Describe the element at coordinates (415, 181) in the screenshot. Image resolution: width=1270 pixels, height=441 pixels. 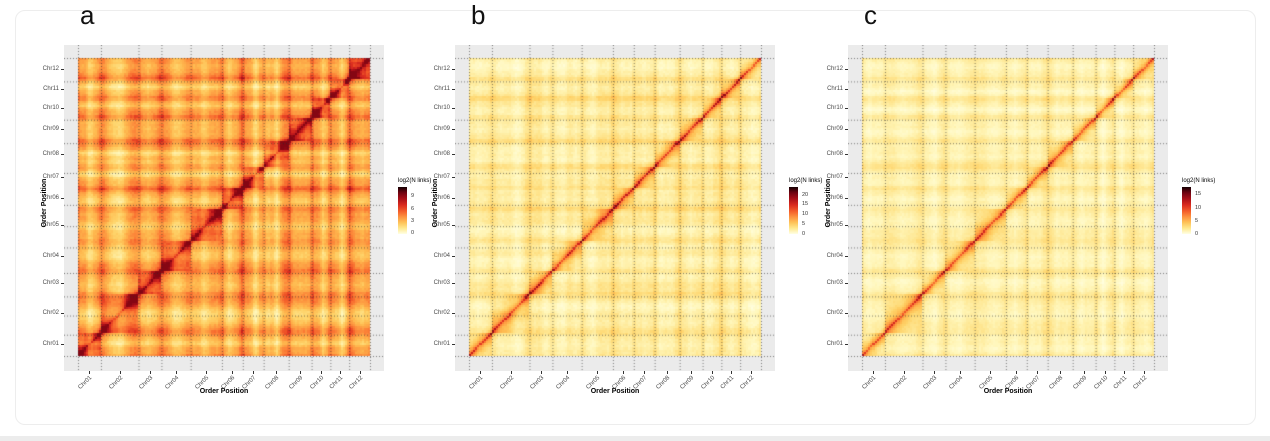
I see `panel-a-legend-title: log2(N links)` at that location.